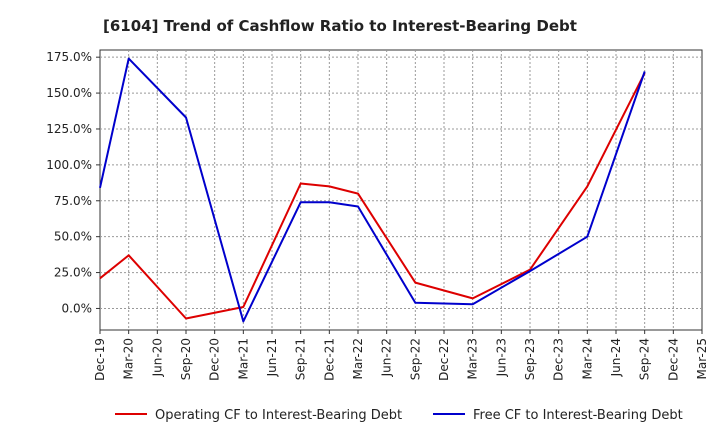 The width and height of the screenshot is (720, 440). What do you see at coordinates (473, 358) in the screenshot?
I see `x-tick-label: Mar-23` at bounding box center [473, 358].